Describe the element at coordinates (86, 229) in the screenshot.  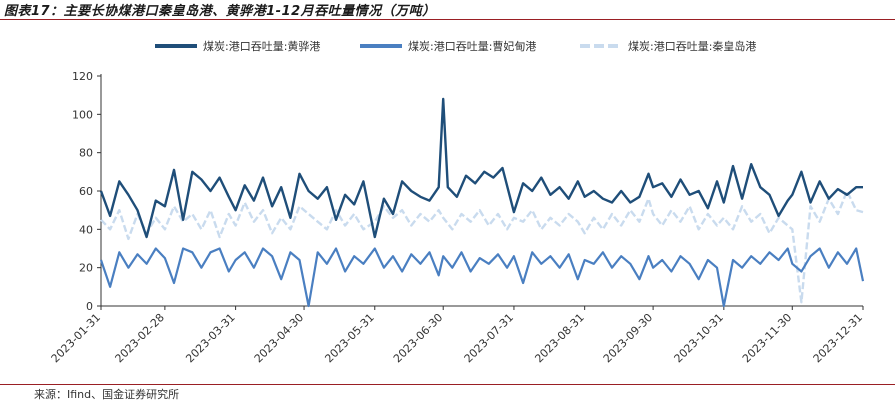
I see `y-tick-label: 40` at that location.